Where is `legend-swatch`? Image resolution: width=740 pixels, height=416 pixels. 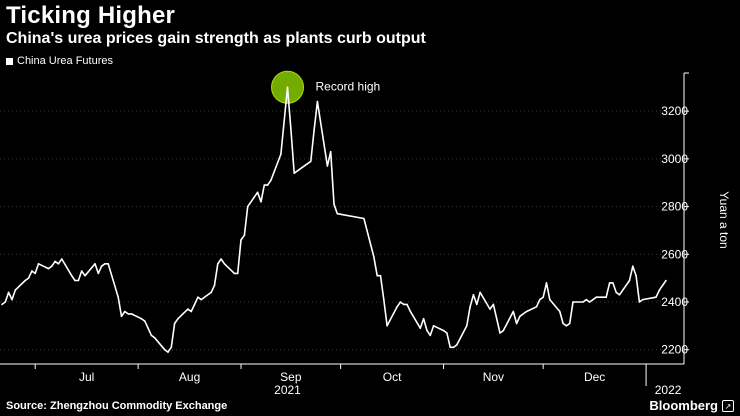
legend-swatch is located at coordinates (9, 61).